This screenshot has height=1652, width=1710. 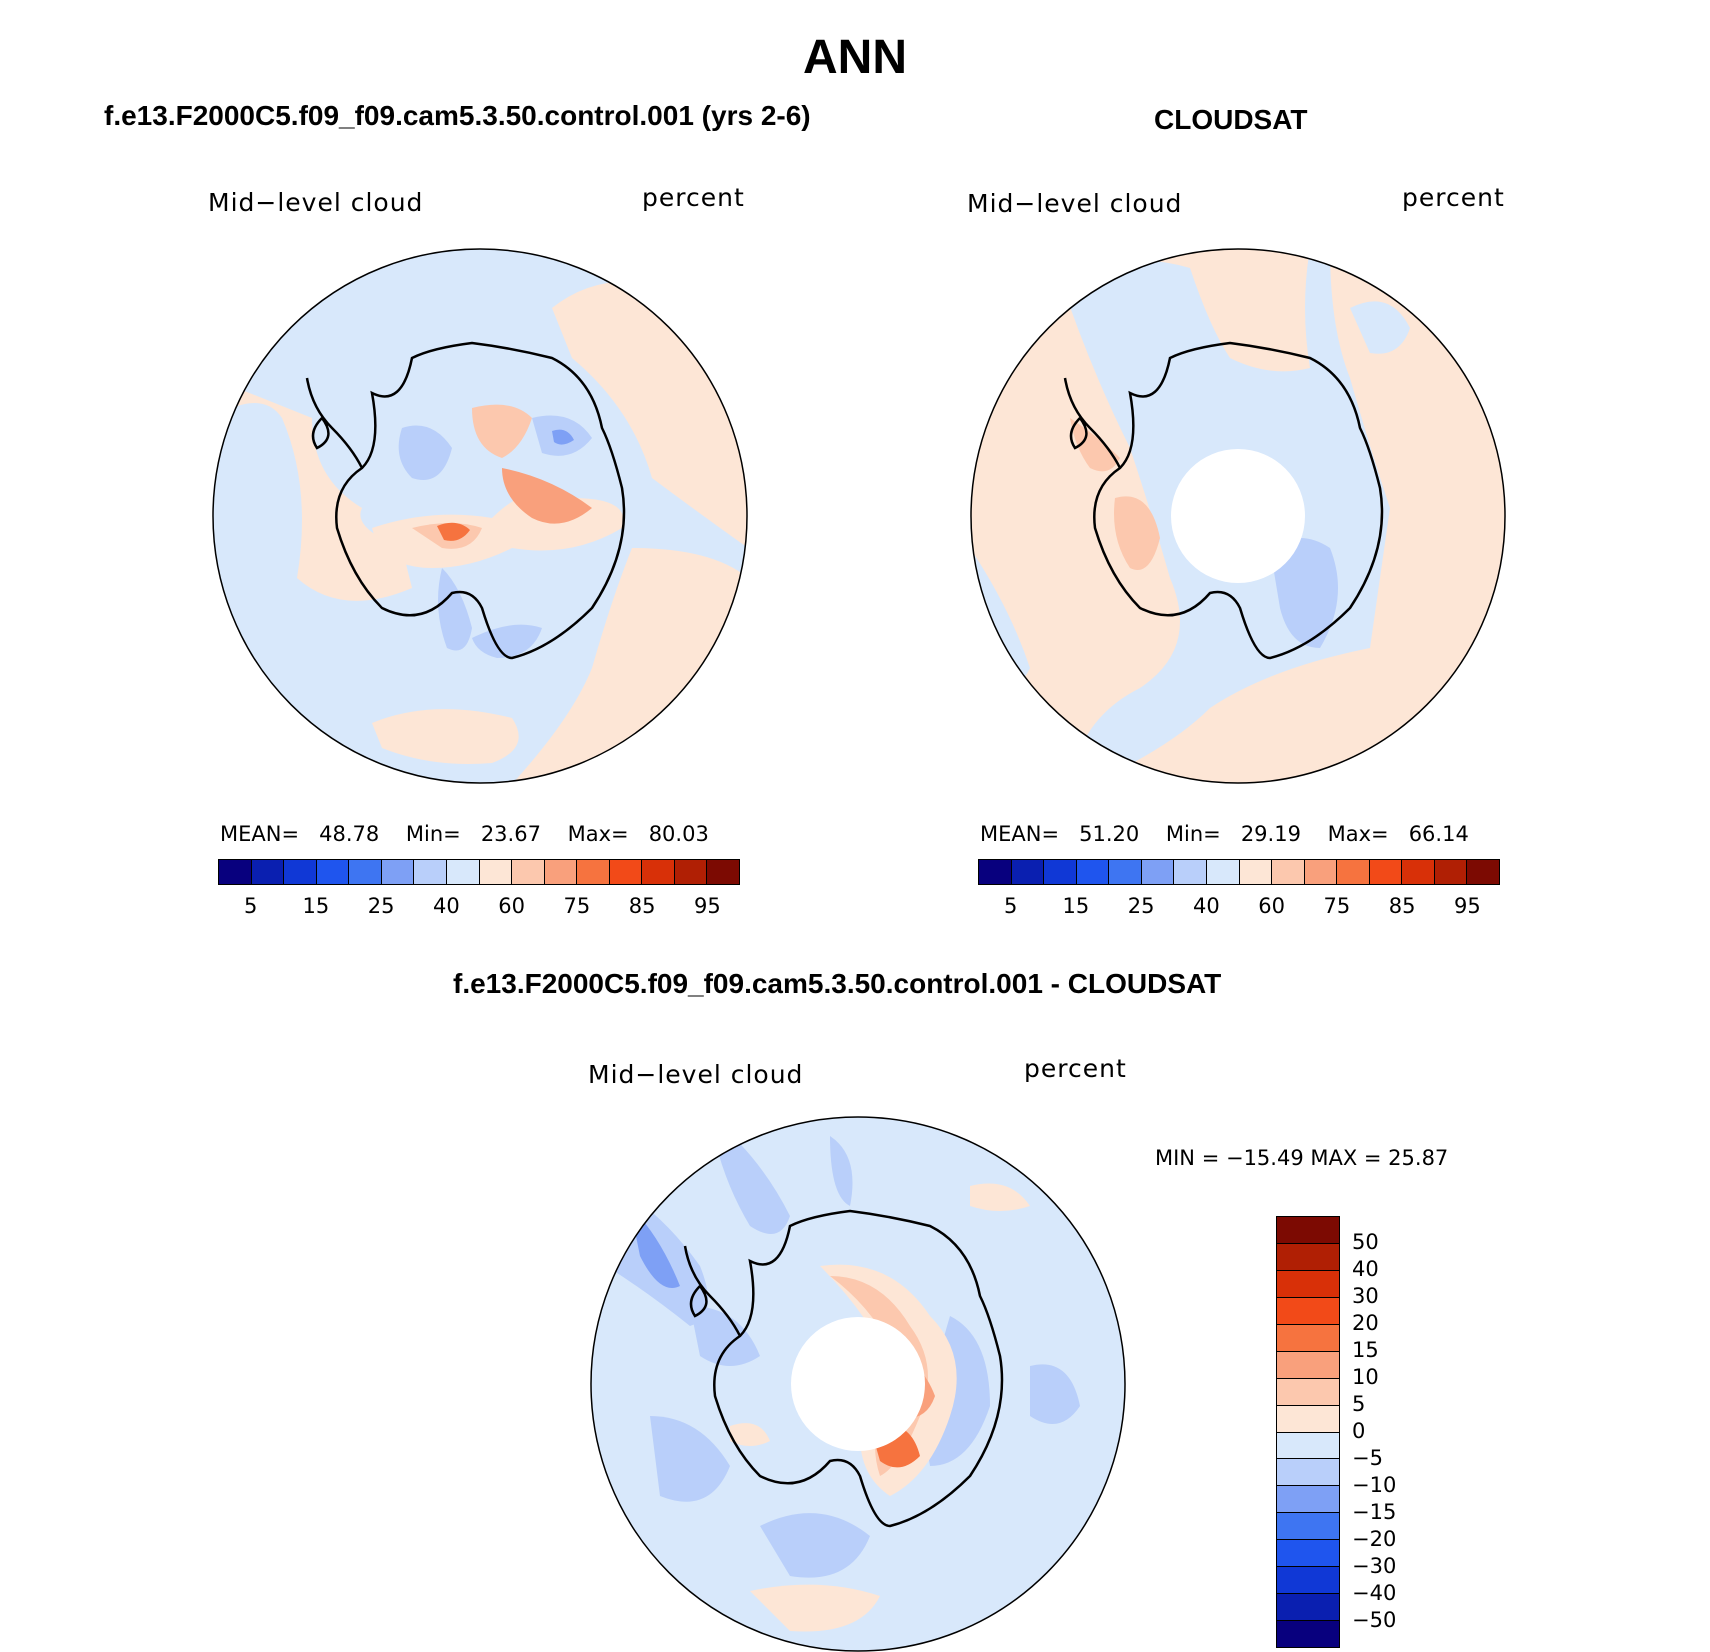 I want to click on diff-colorbar-tick: 40, so click(x=1365, y=1269).